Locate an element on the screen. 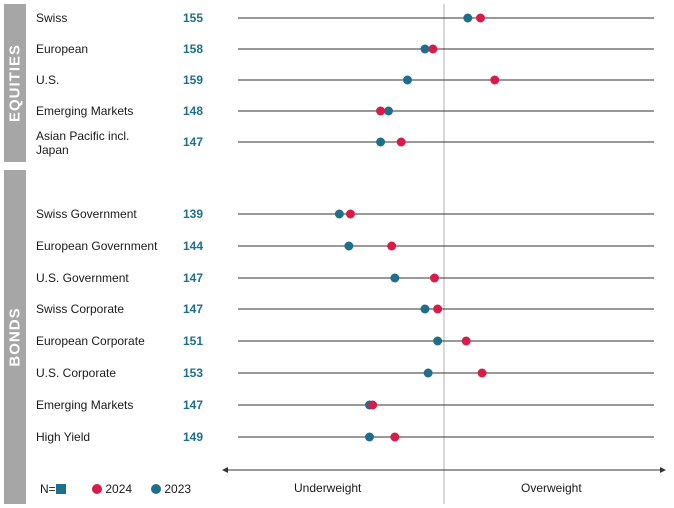  row-sample-size: 159 is located at coordinates (193, 80).